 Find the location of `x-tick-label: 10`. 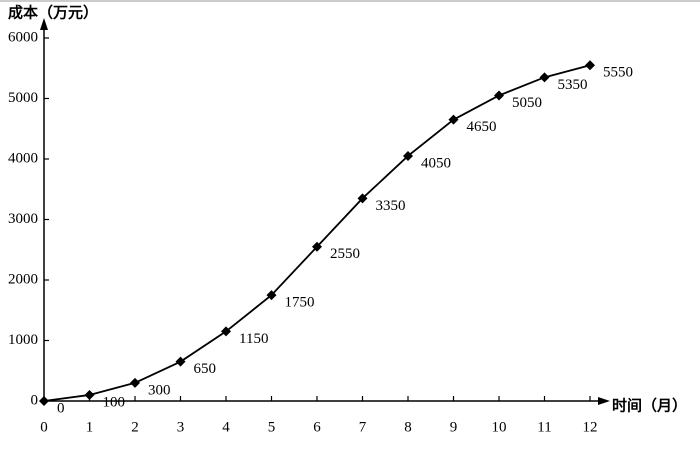

x-tick-label: 10 is located at coordinates (499, 427).